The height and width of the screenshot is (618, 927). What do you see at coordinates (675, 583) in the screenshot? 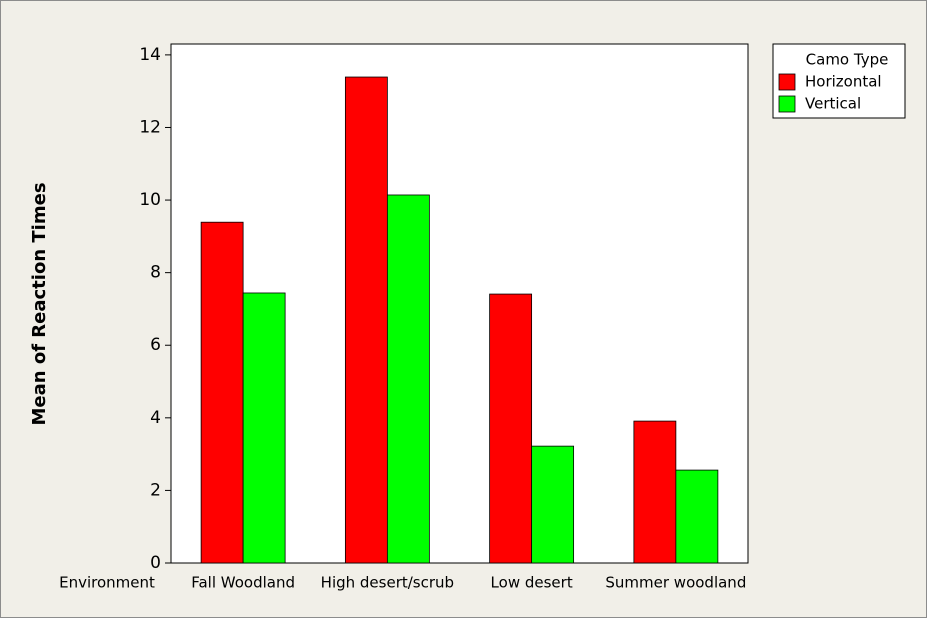
I see `x-tick-label: Summer woodland` at bounding box center [675, 583].